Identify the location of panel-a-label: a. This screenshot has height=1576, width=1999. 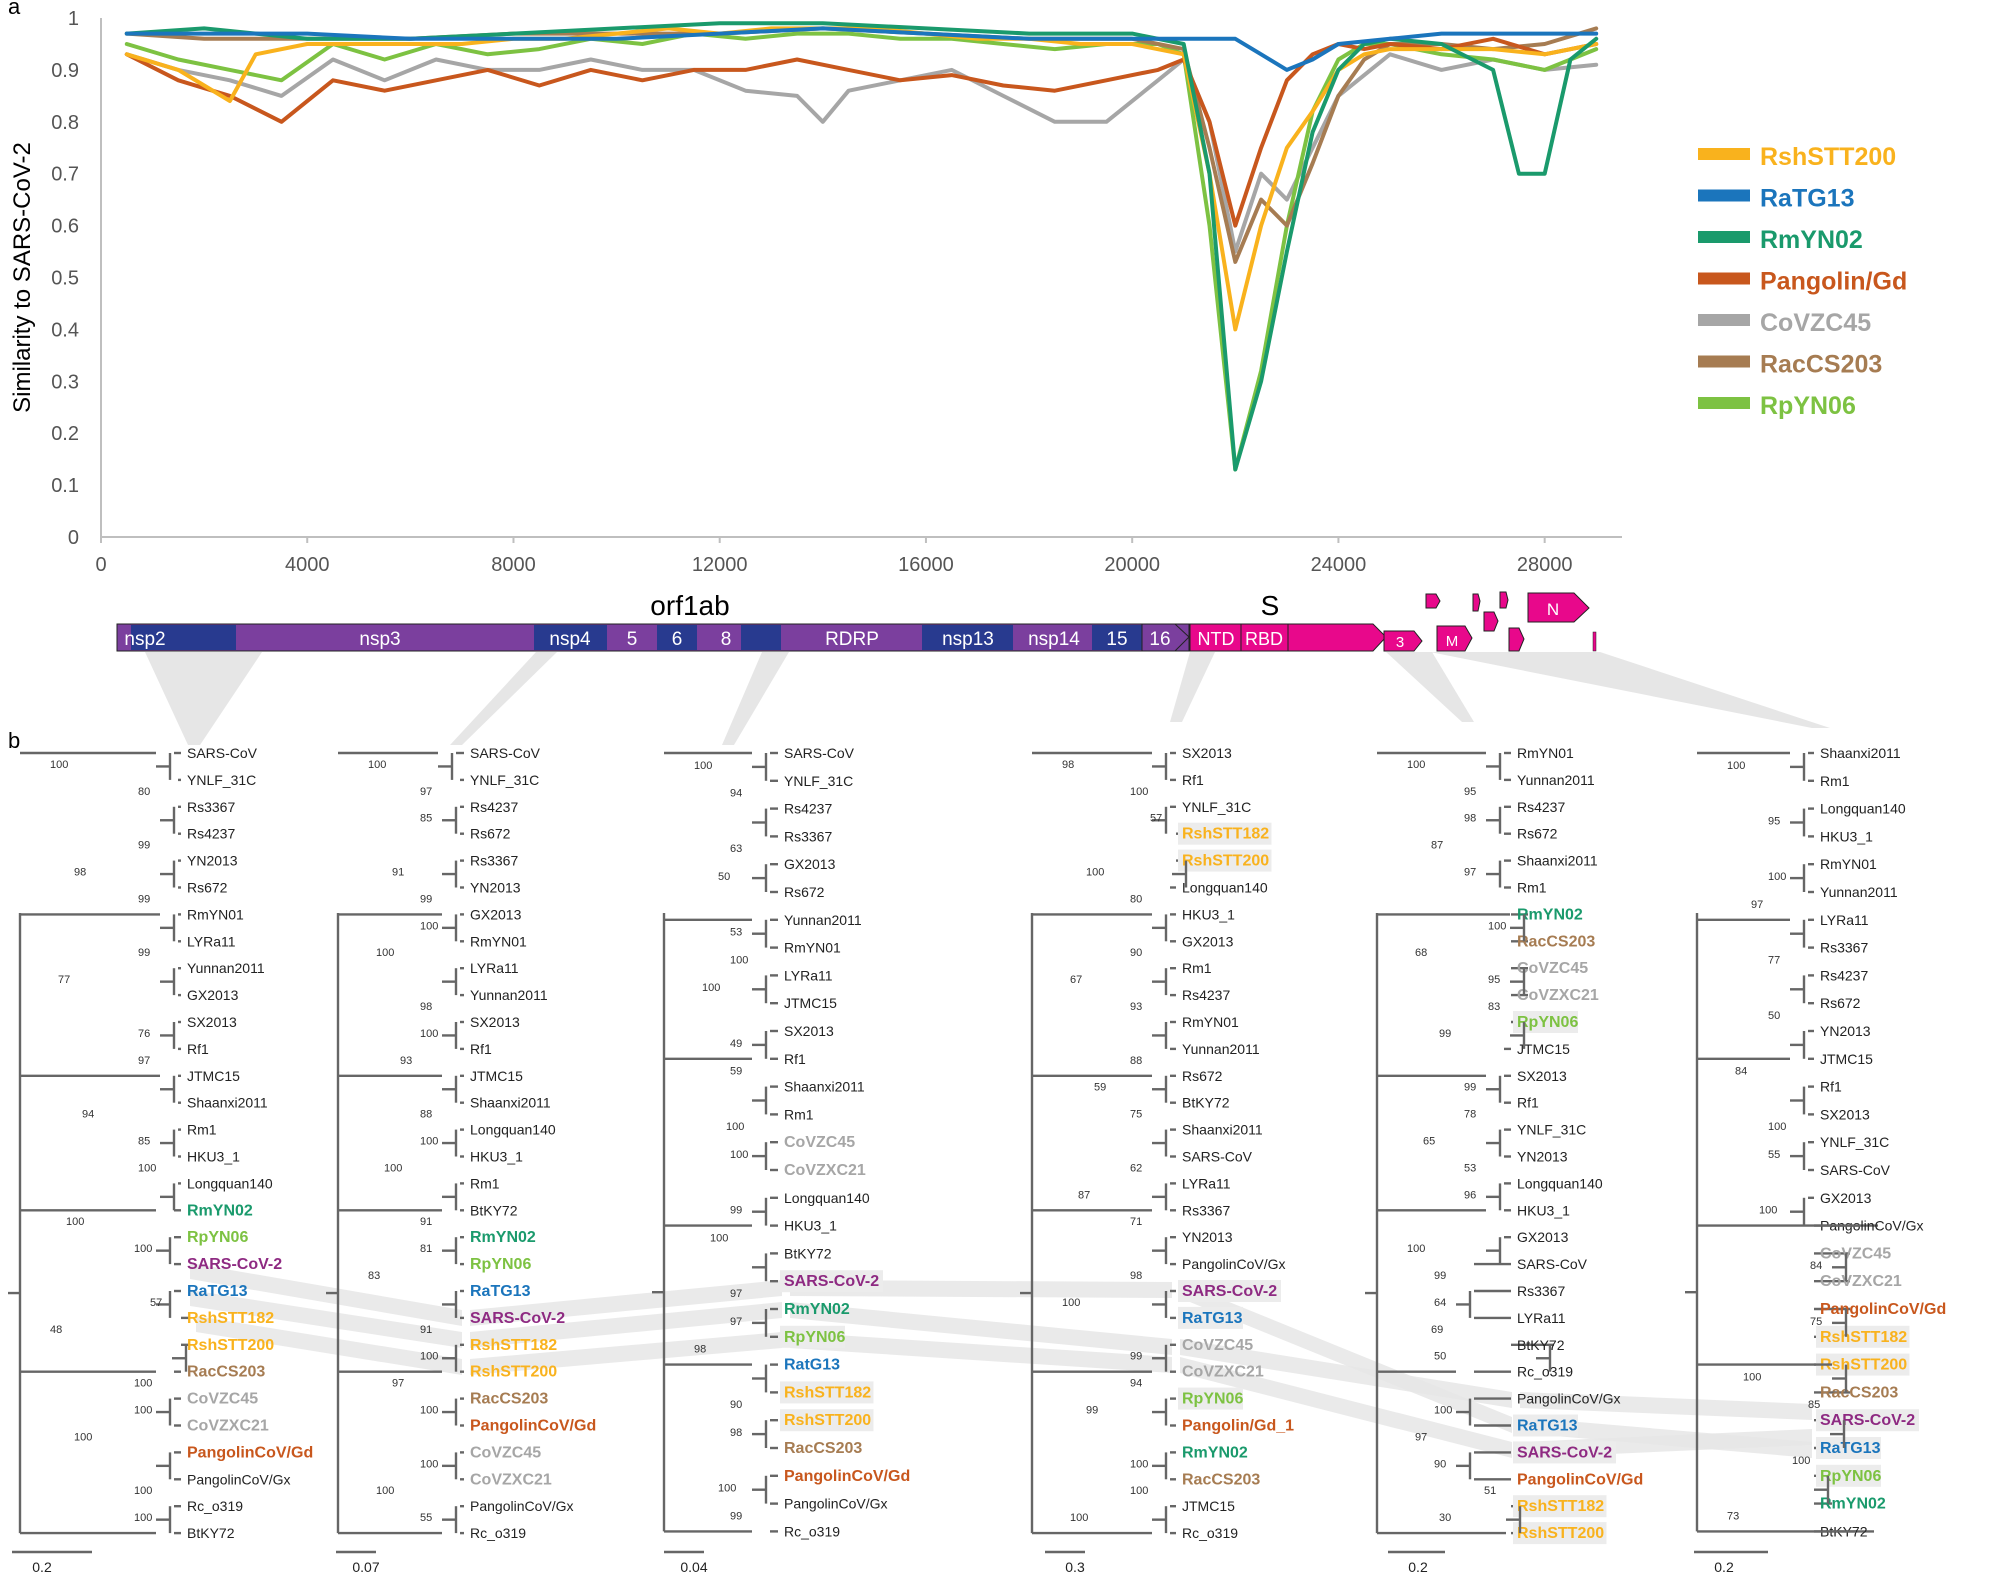
(14, 9).